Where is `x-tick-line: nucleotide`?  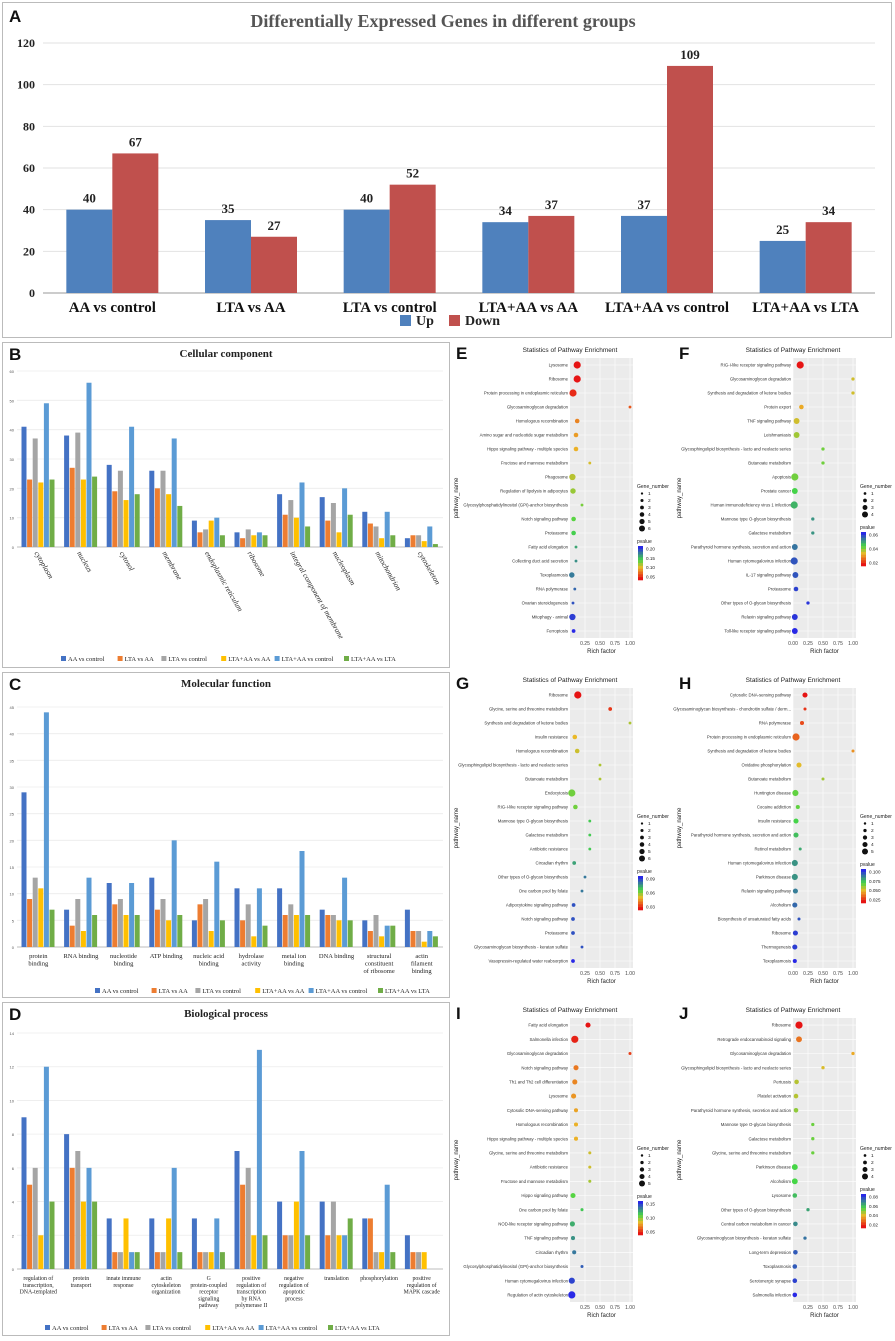 x-tick-line: nucleotide is located at coordinates (123, 956).